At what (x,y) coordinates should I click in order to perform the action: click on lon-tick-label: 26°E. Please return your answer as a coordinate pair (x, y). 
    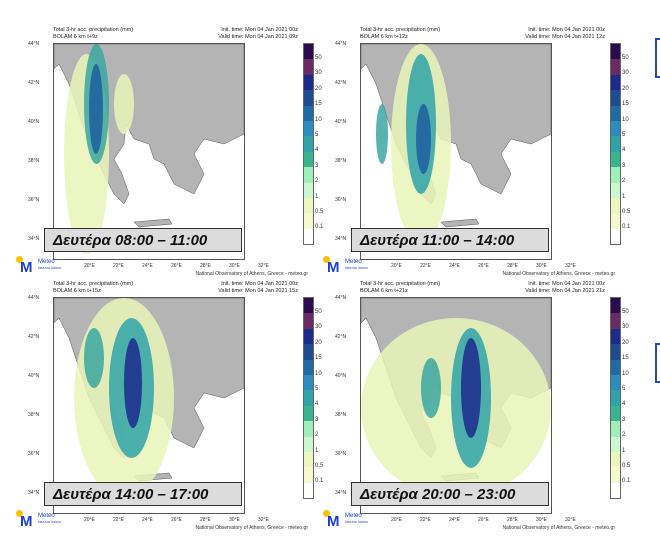
    Looking at the image, I should click on (483, 266).